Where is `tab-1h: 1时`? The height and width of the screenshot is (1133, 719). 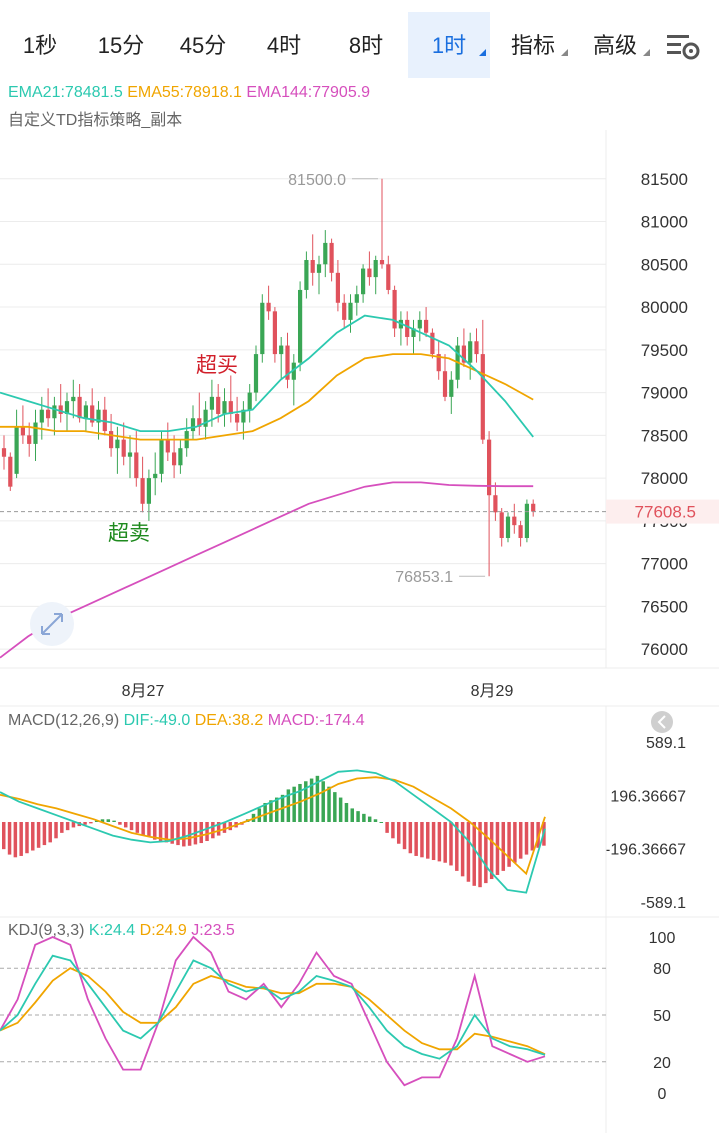 tab-1h: 1时 is located at coordinates (449, 45).